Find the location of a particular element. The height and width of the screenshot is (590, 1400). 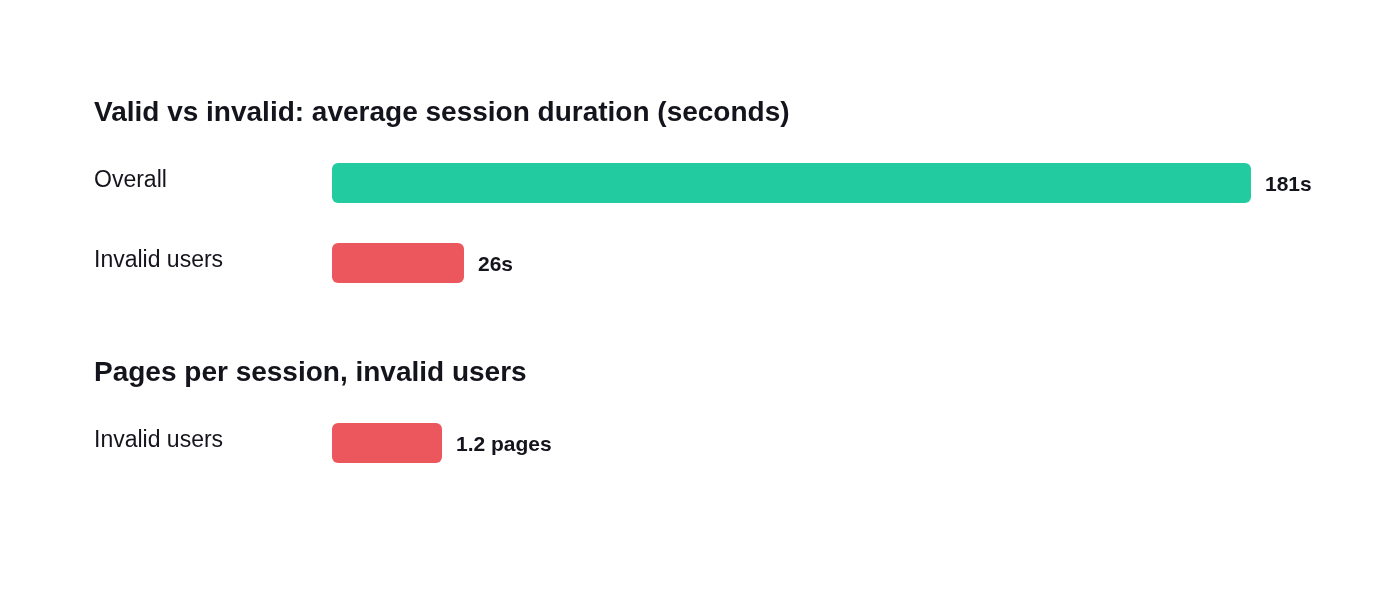

chart-title: Valid vs invalid: average session duration (seconds) is located at coordinates (442, 111).